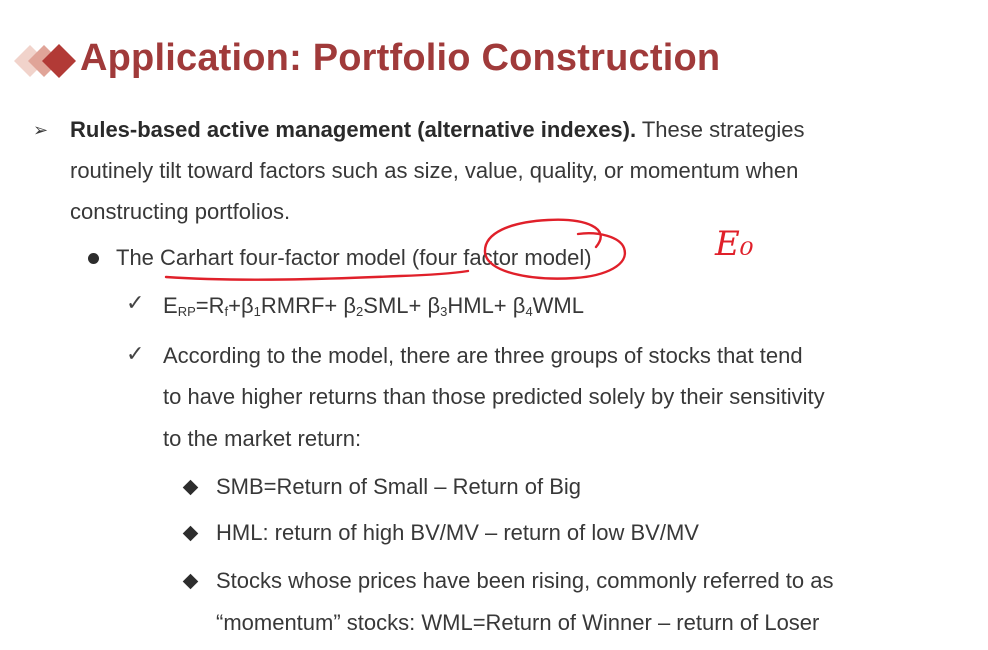 This screenshot has height=650, width=988. What do you see at coordinates (45, 61) in the screenshot?
I see `diamond-logo-icon` at bounding box center [45, 61].